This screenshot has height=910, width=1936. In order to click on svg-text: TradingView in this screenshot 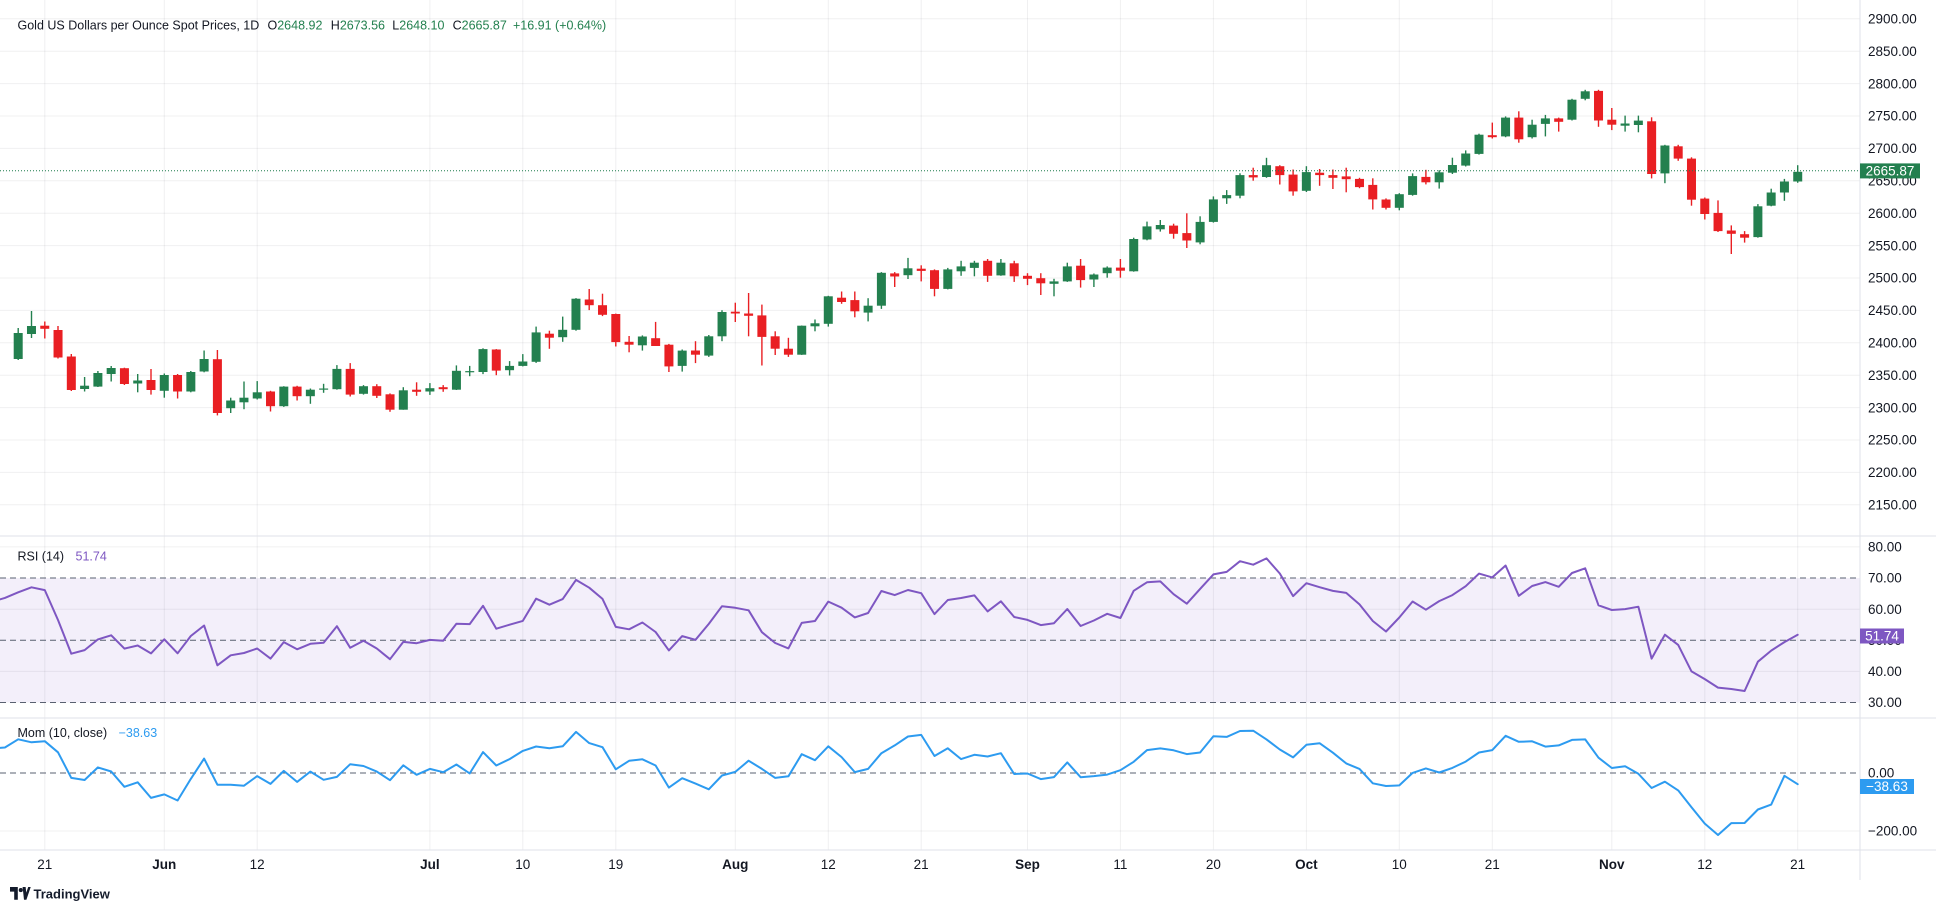, I will do `click(72, 893)`.